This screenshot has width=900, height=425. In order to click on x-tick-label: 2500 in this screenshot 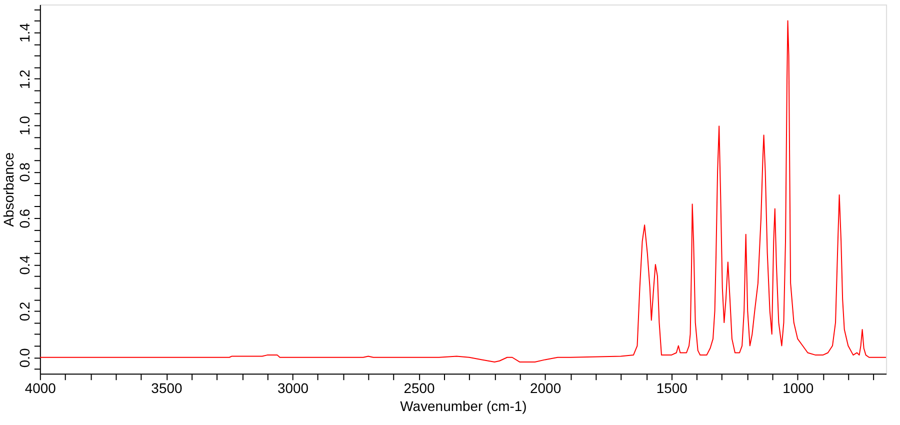, I will do `click(420, 388)`.